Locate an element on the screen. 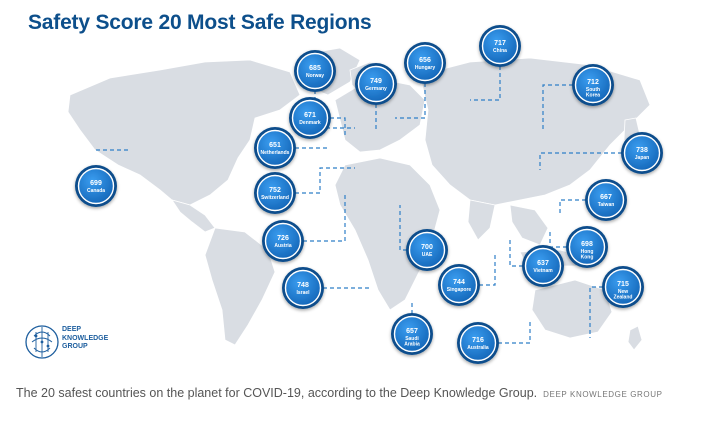 The height and width of the screenshot is (428, 702). badge-score-austria: 726 is located at coordinates (283, 238).